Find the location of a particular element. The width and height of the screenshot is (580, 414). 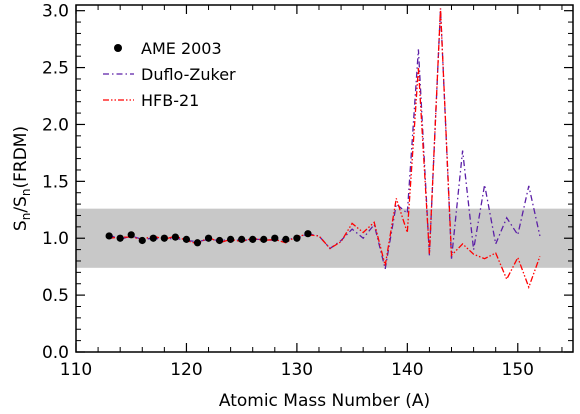

y-tick-label: 0.5 is located at coordinates (55, 296).